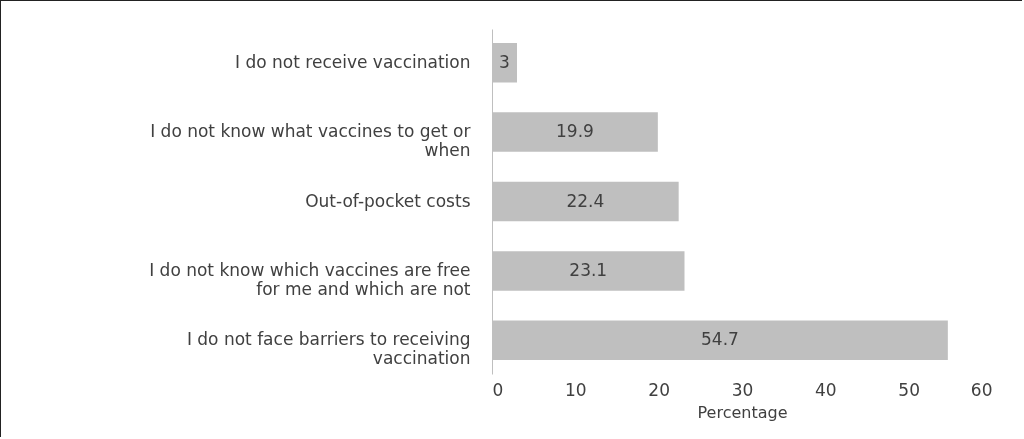  What do you see at coordinates (826, 389) in the screenshot?
I see `x-tick-label: 40` at bounding box center [826, 389].